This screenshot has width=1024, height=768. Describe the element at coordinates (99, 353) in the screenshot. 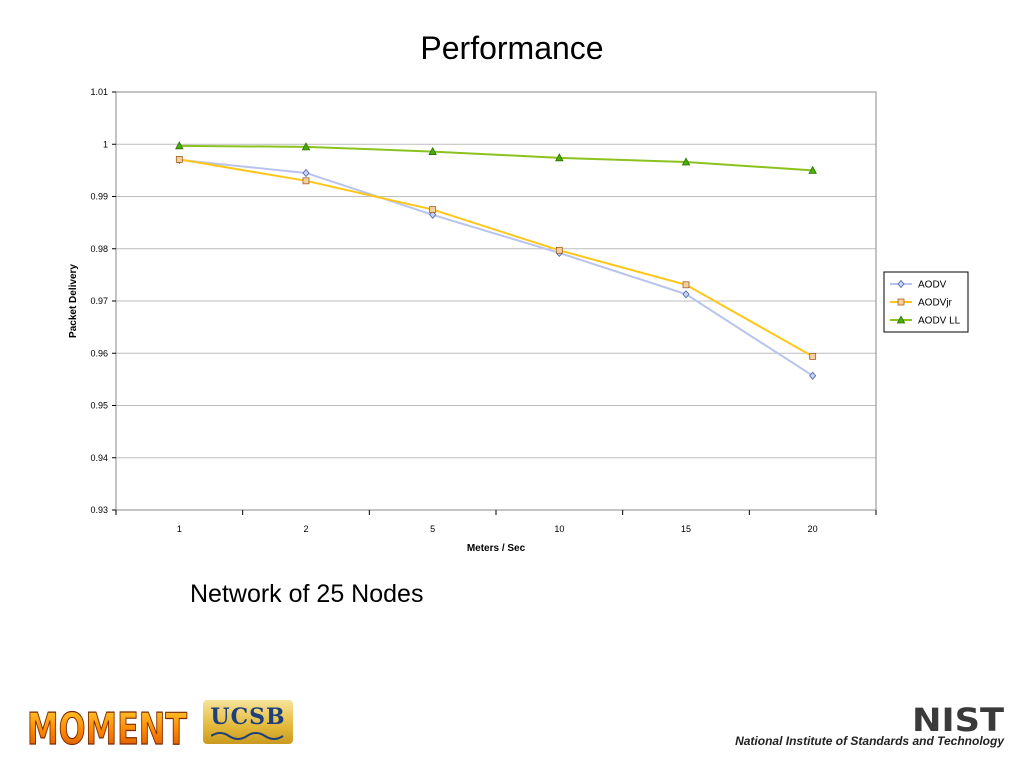

I see `y-tick-label: 0.96` at that location.